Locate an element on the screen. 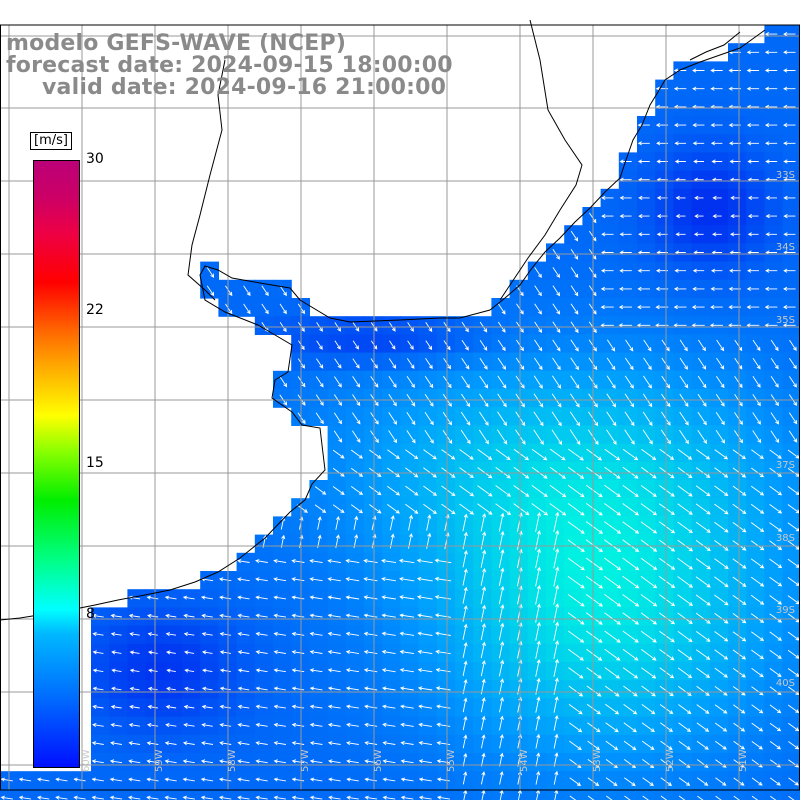 Image resolution: width=800 pixels, height=800 pixels. longitude-label: 59W is located at coordinates (159, 760).